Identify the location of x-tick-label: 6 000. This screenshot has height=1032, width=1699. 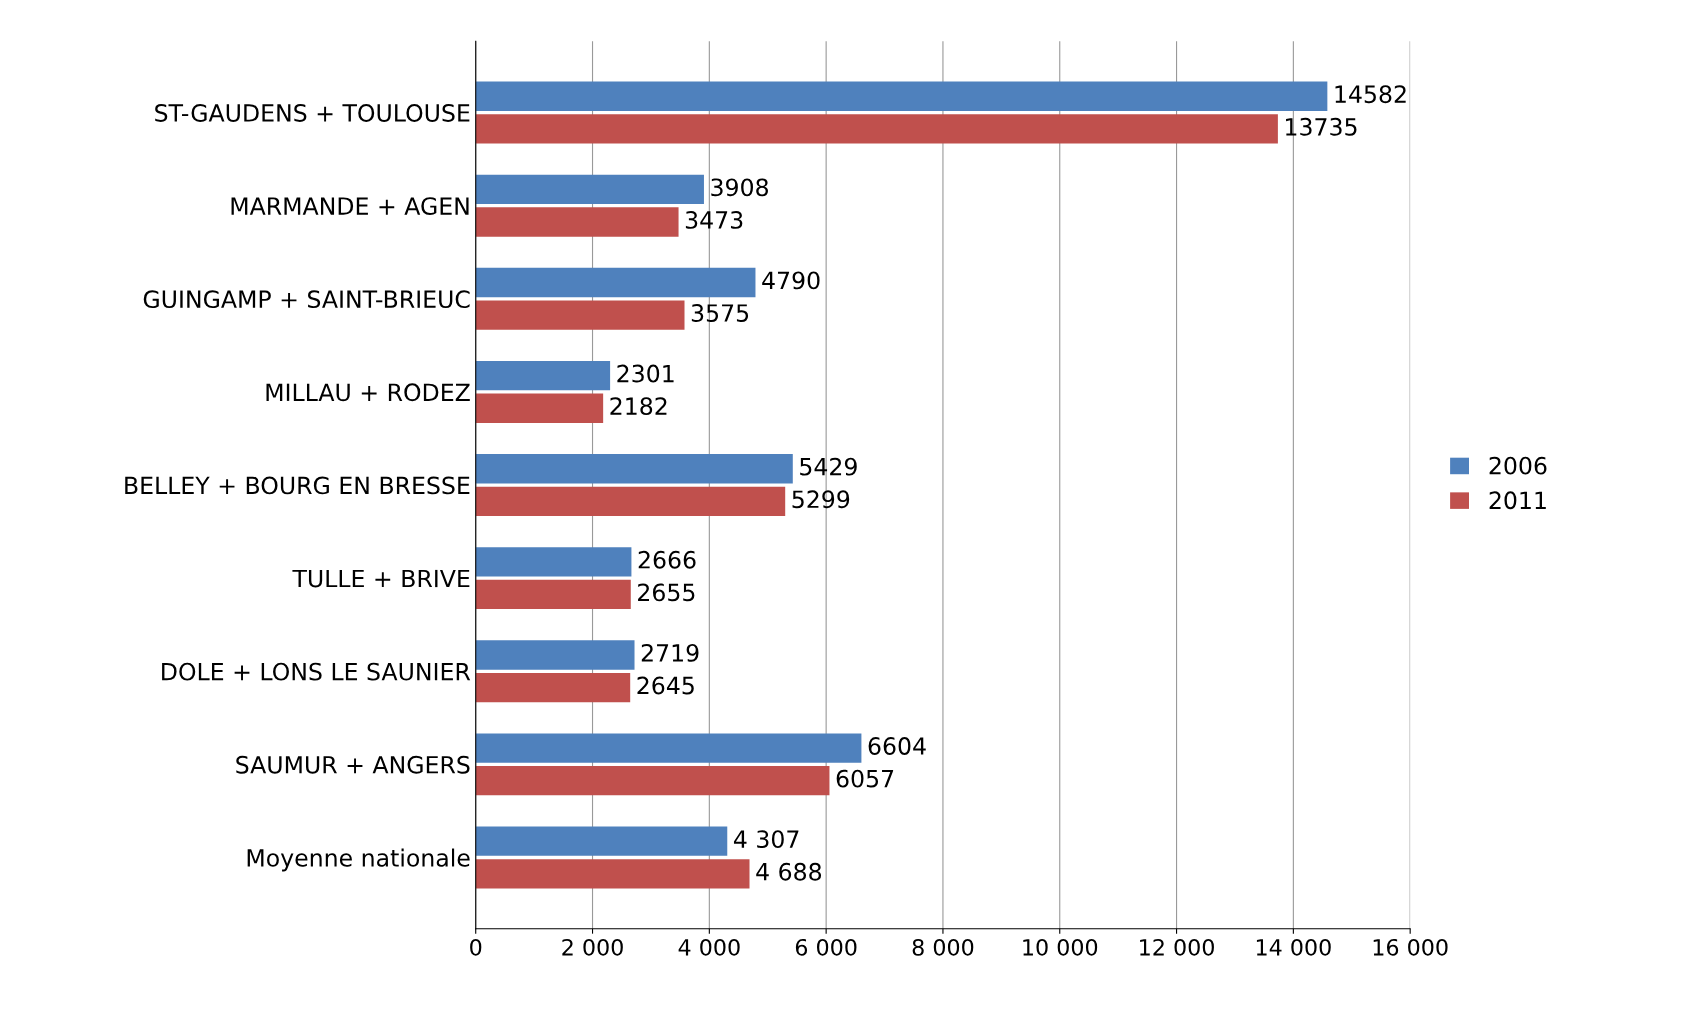
(826, 947).